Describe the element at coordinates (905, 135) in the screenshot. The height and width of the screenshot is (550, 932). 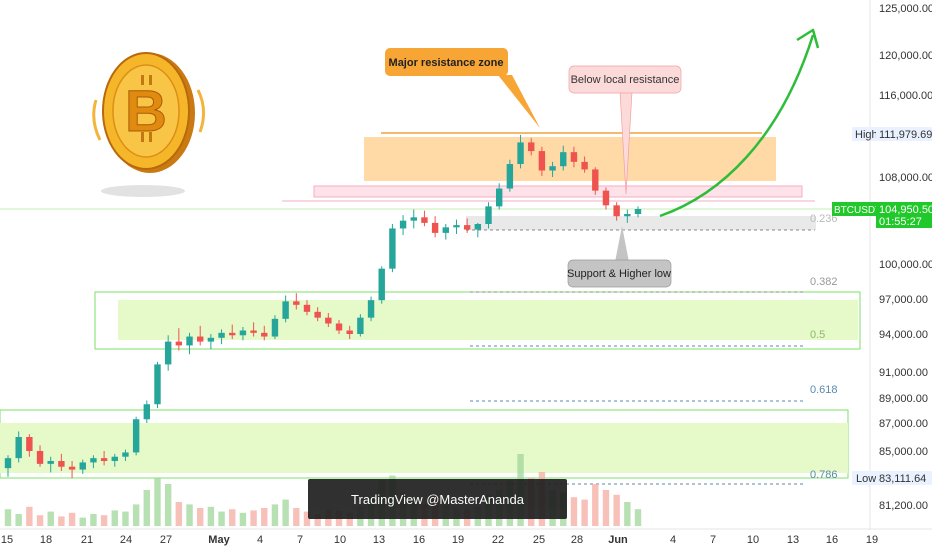
I see `svg-text: 111,979.69` at that location.